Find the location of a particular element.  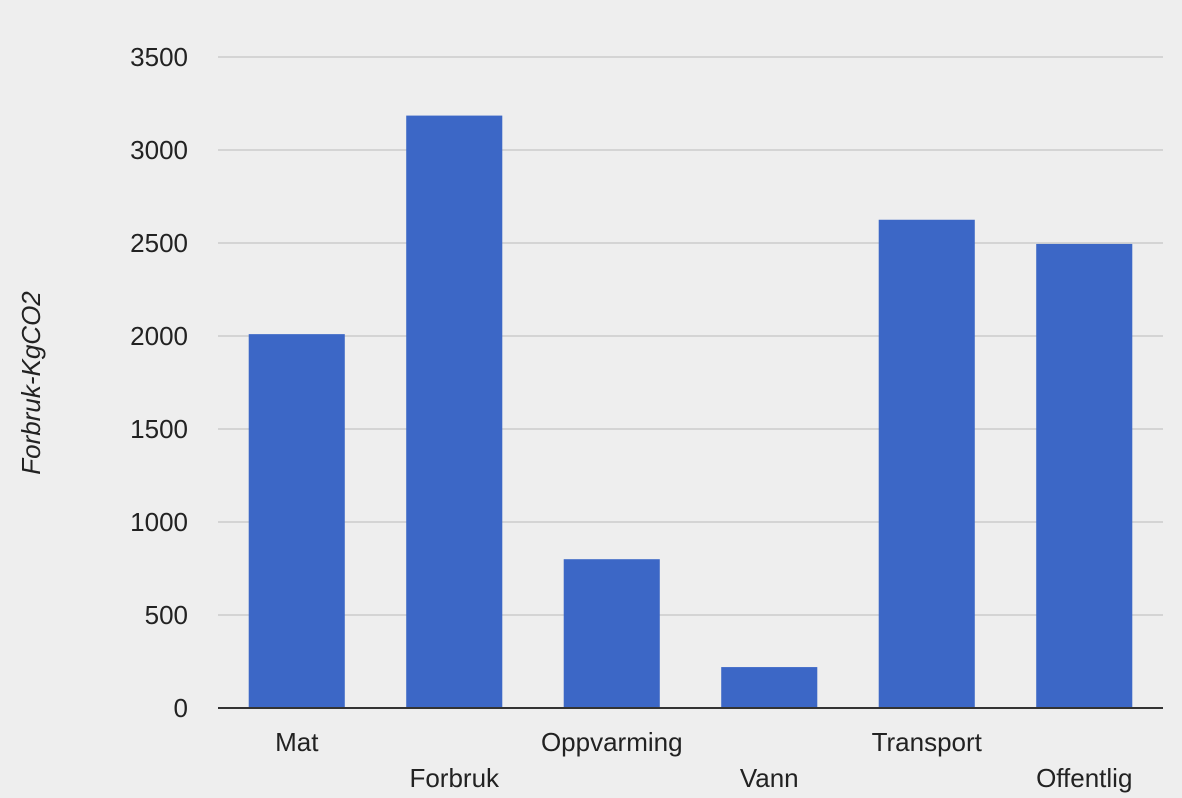

y-tick-label: 3500 is located at coordinates (159, 57).